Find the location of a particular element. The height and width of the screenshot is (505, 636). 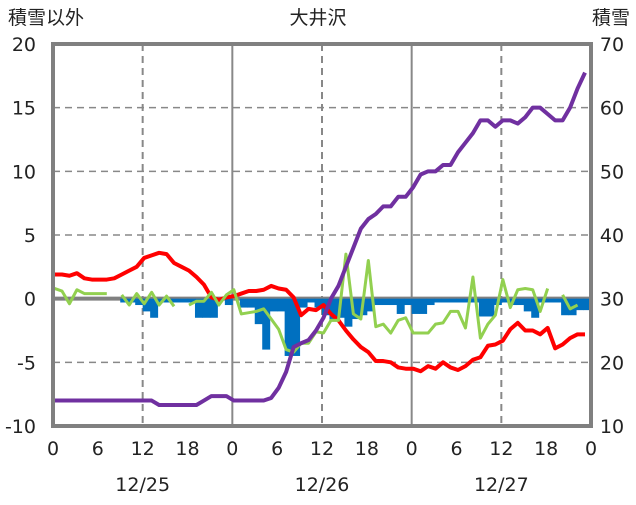

left-tick-label: -10 is located at coordinates (20, 427).